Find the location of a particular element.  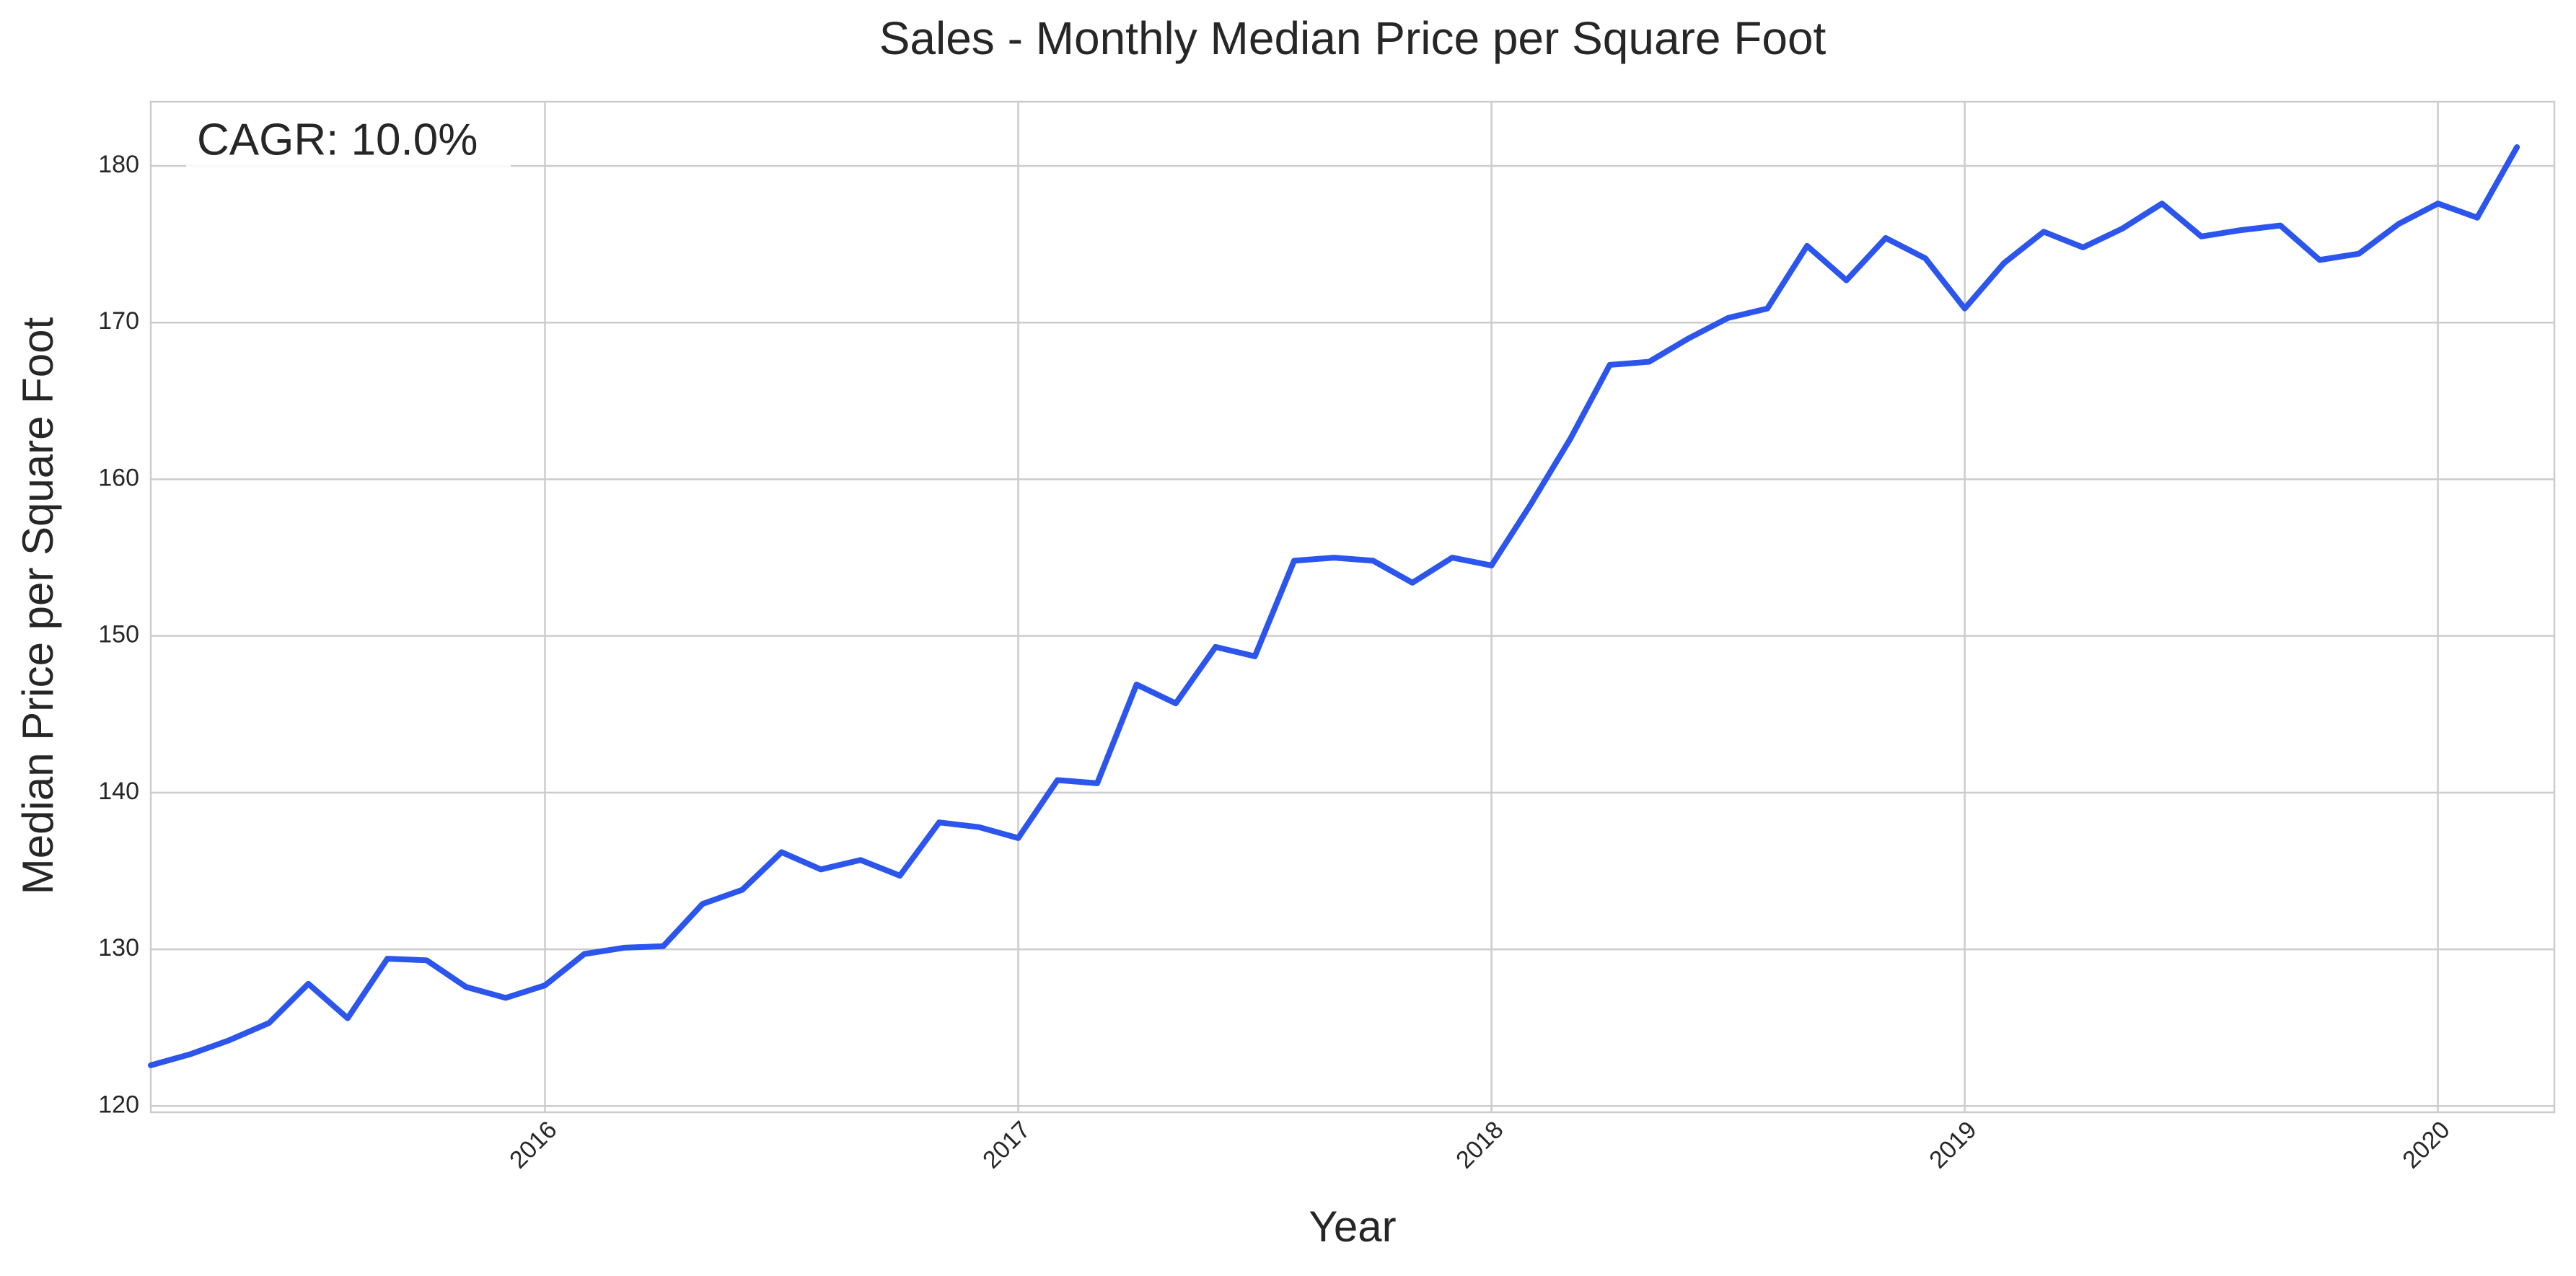

y-tick-label: 120 is located at coordinates (118, 1105).